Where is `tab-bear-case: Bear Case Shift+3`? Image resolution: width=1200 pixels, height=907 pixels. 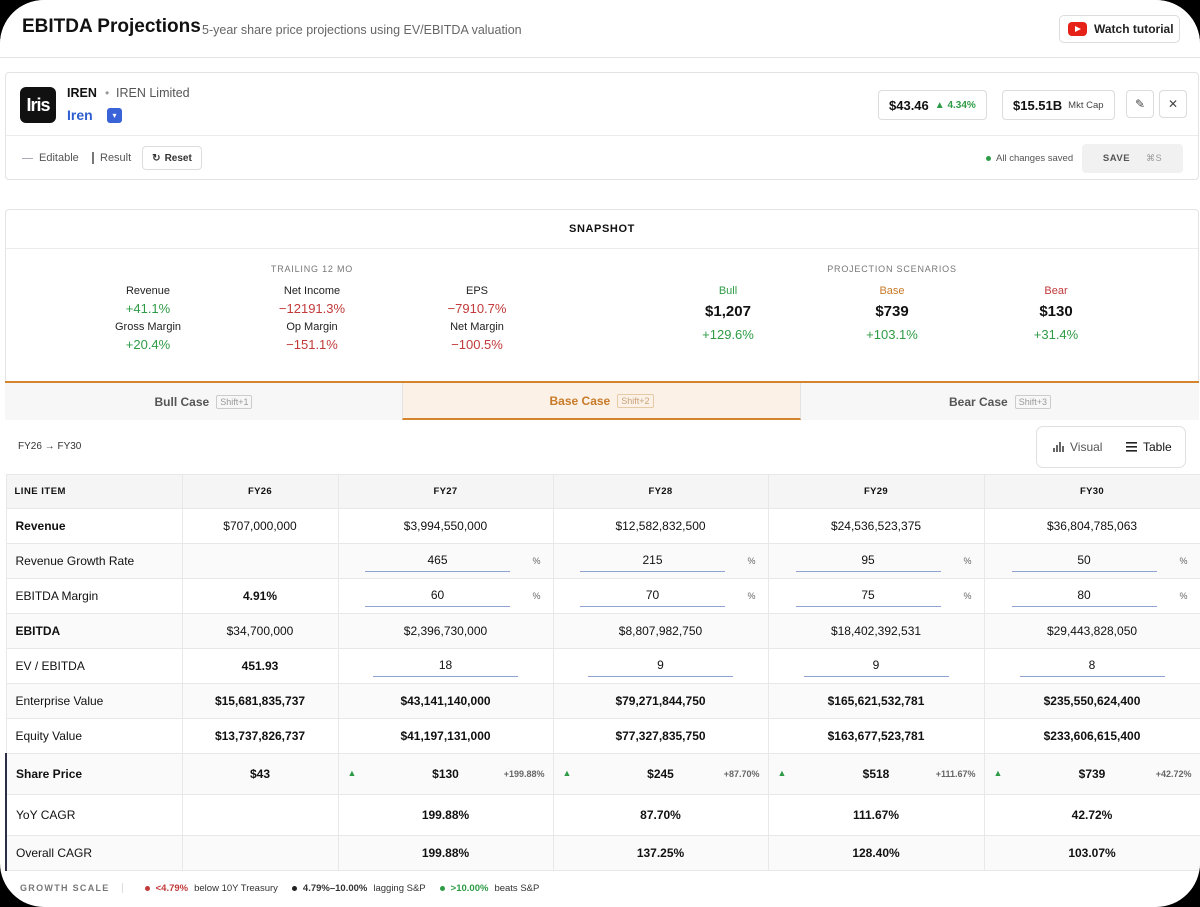 tab-bear-case: Bear Case Shift+3 is located at coordinates (1000, 401).